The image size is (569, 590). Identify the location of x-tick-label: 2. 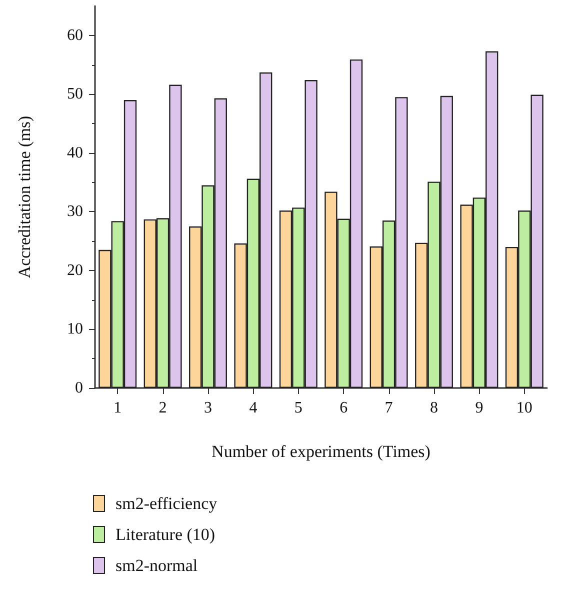
(162, 408).